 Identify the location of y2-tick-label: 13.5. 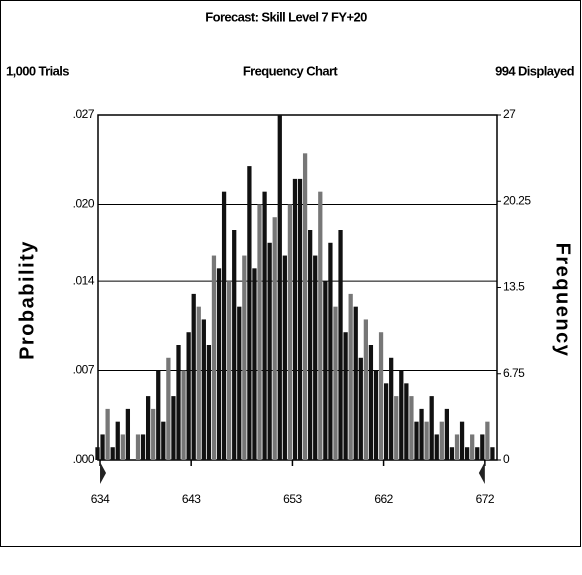
(514, 287).